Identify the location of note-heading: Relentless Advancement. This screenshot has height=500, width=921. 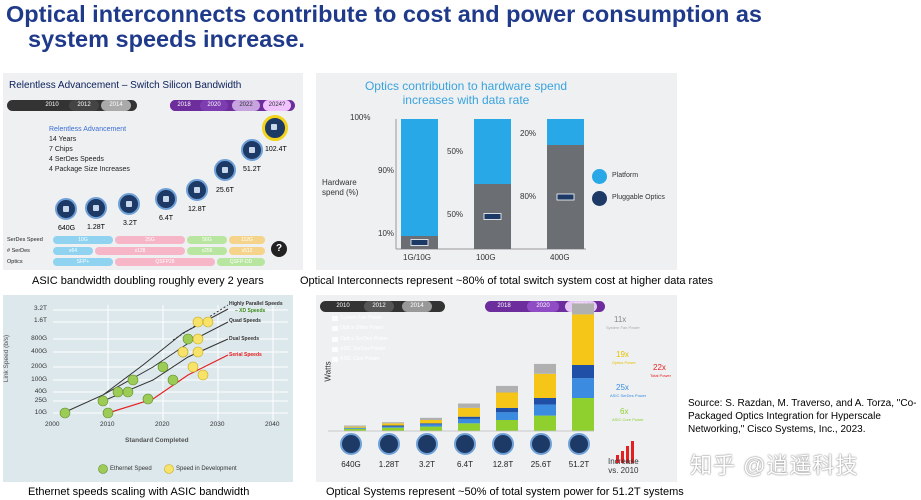
(88, 129).